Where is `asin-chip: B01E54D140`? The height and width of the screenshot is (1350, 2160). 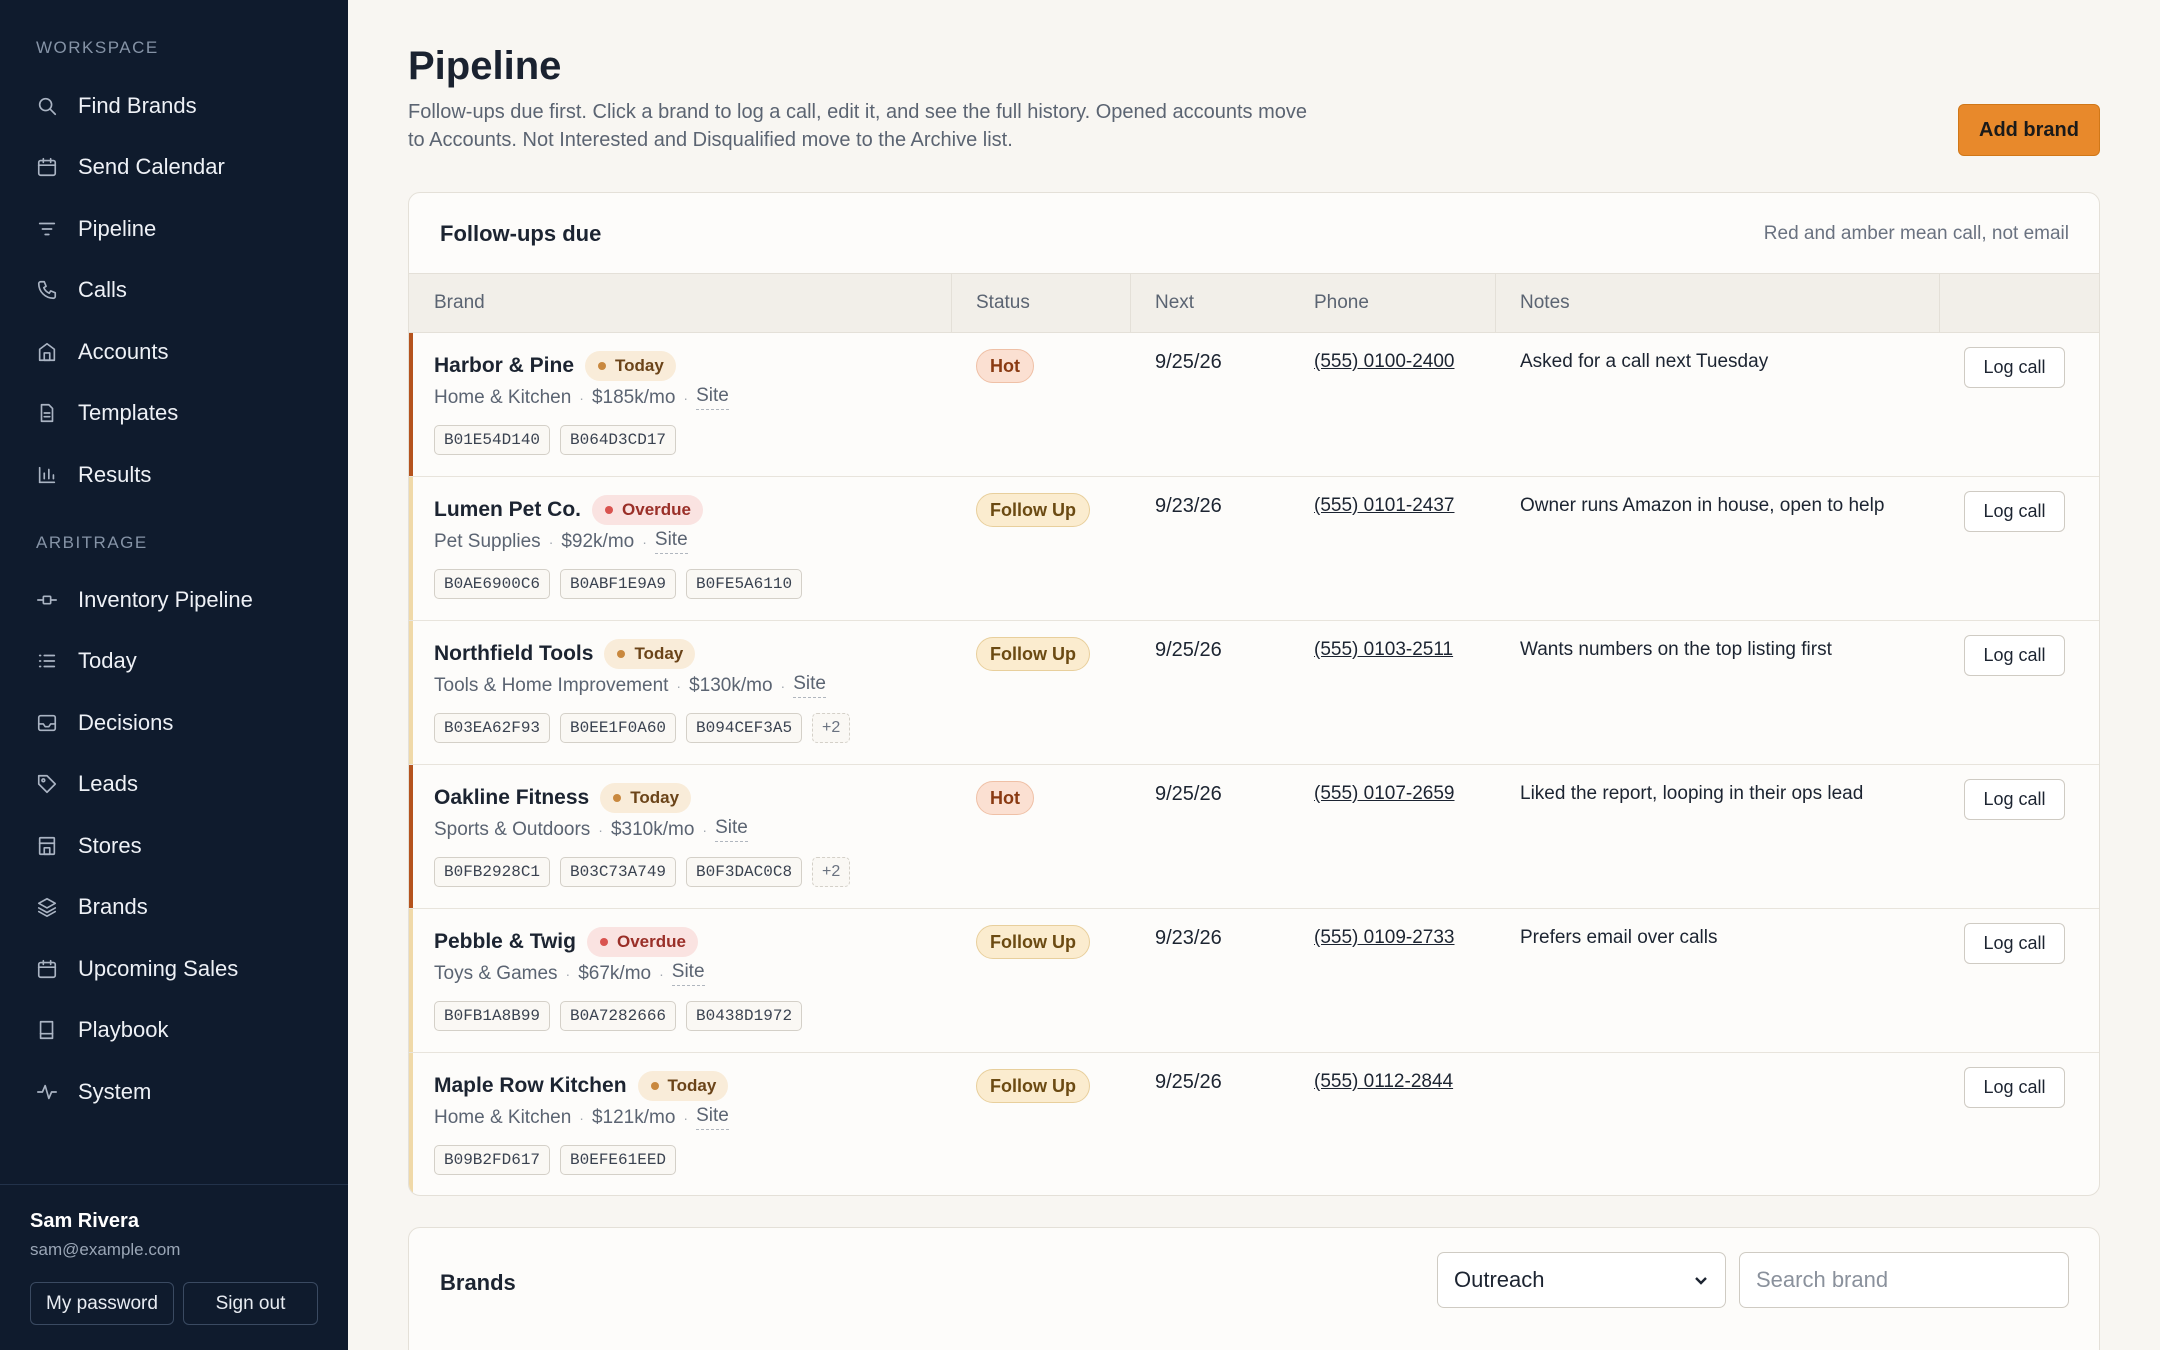
asin-chip: B01E54D140 is located at coordinates (492, 440).